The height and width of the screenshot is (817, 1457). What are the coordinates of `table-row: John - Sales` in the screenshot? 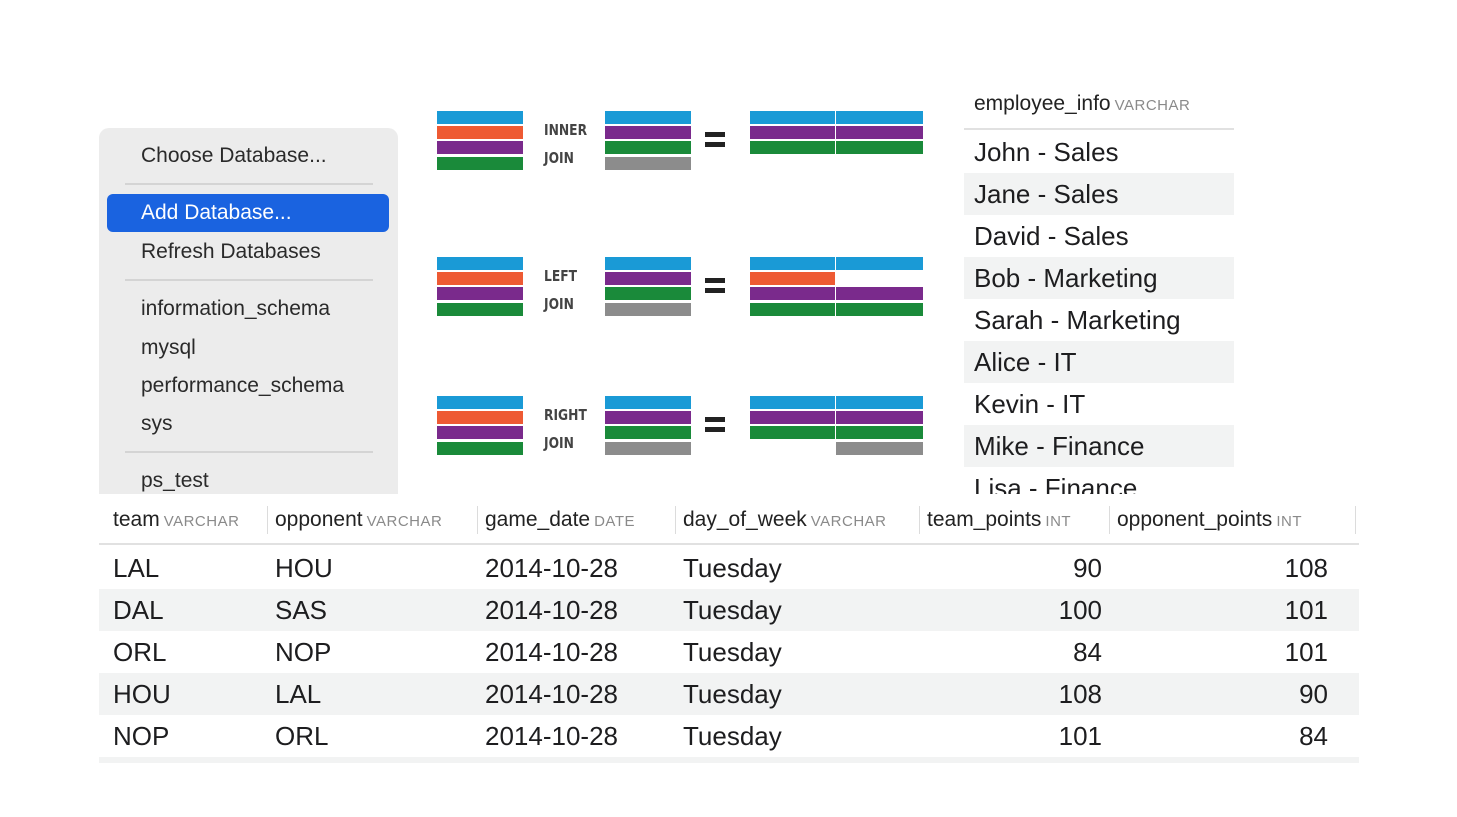 It's located at (1046, 152).